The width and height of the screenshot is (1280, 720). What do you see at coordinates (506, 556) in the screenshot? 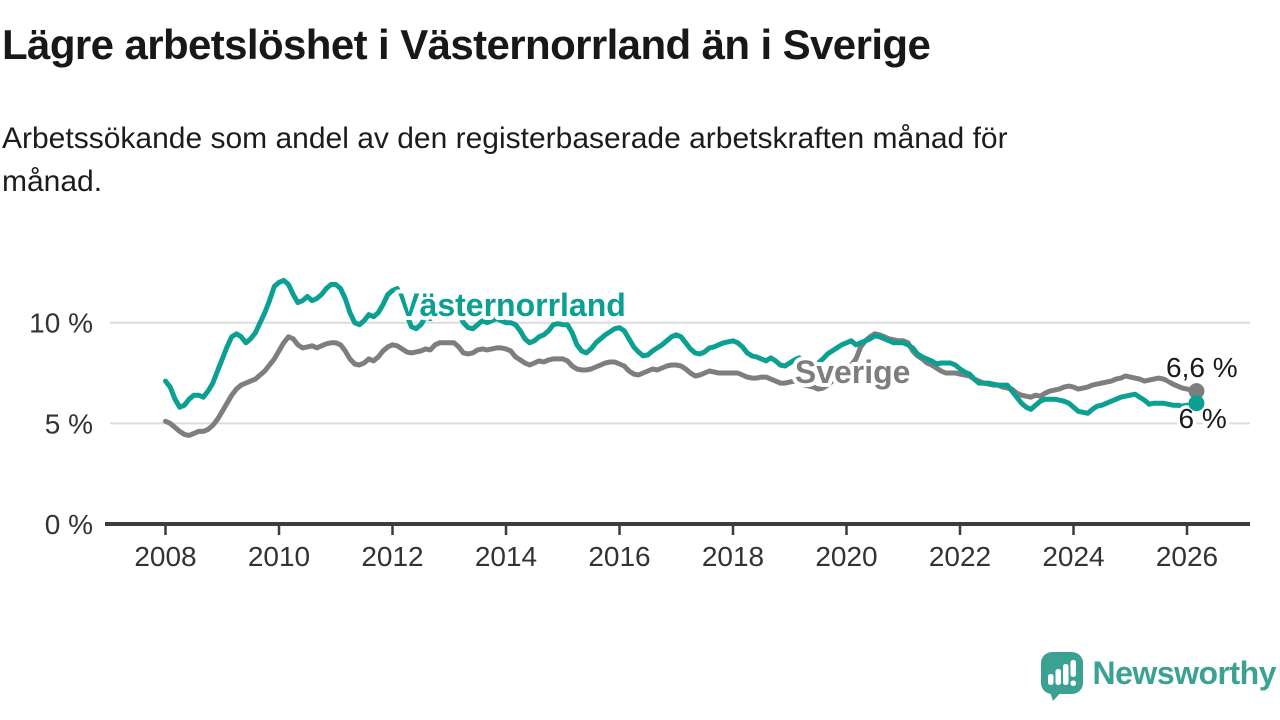
I see `x-tick-label-2014: 2014` at bounding box center [506, 556].